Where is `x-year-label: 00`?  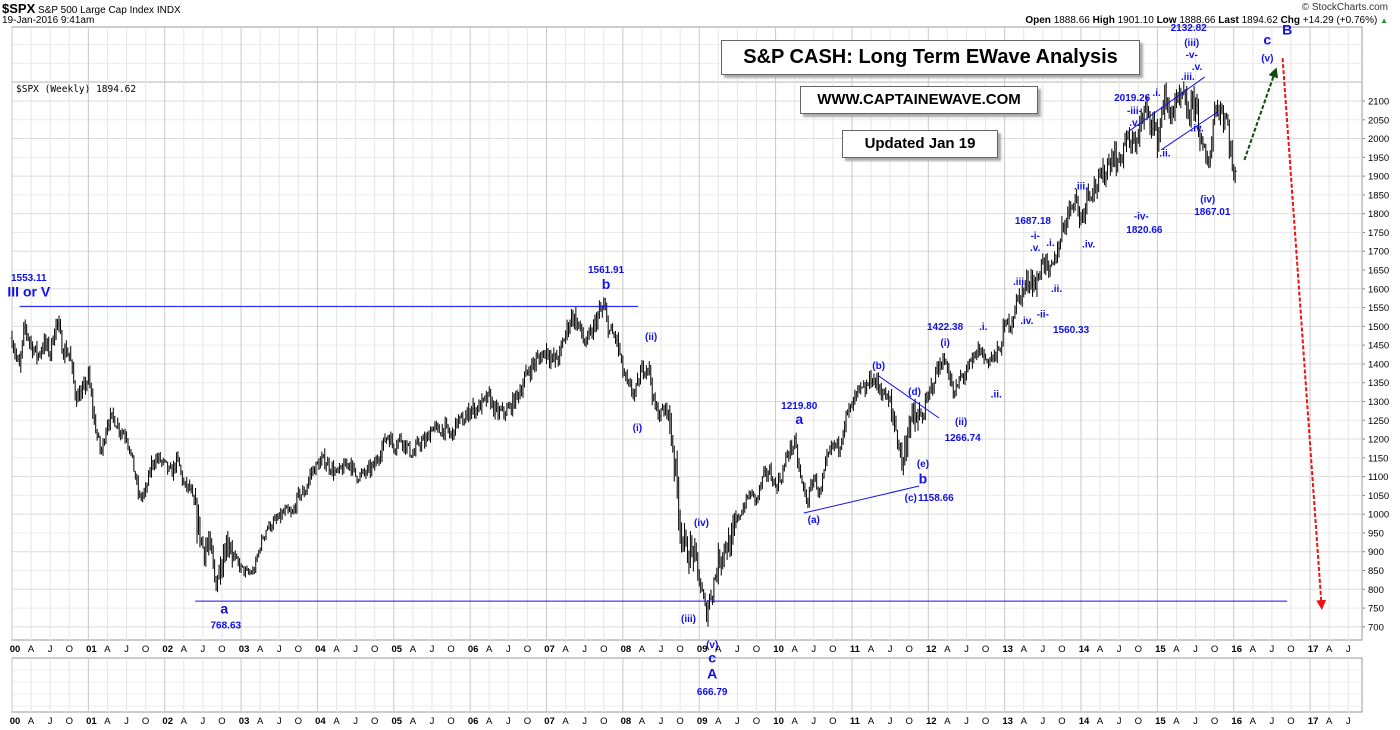 x-year-label: 00 is located at coordinates (15, 721).